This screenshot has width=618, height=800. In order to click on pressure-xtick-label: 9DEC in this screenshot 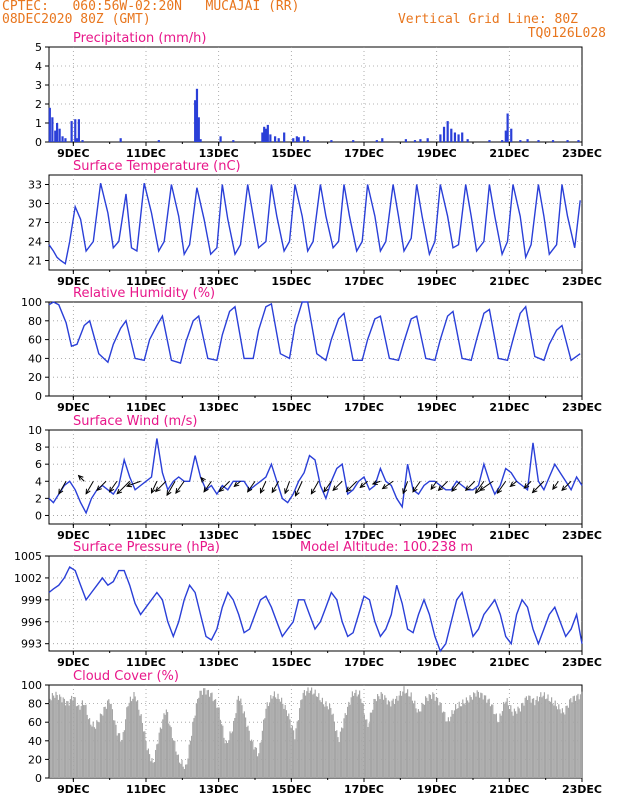, I will do `click(73, 662)`.